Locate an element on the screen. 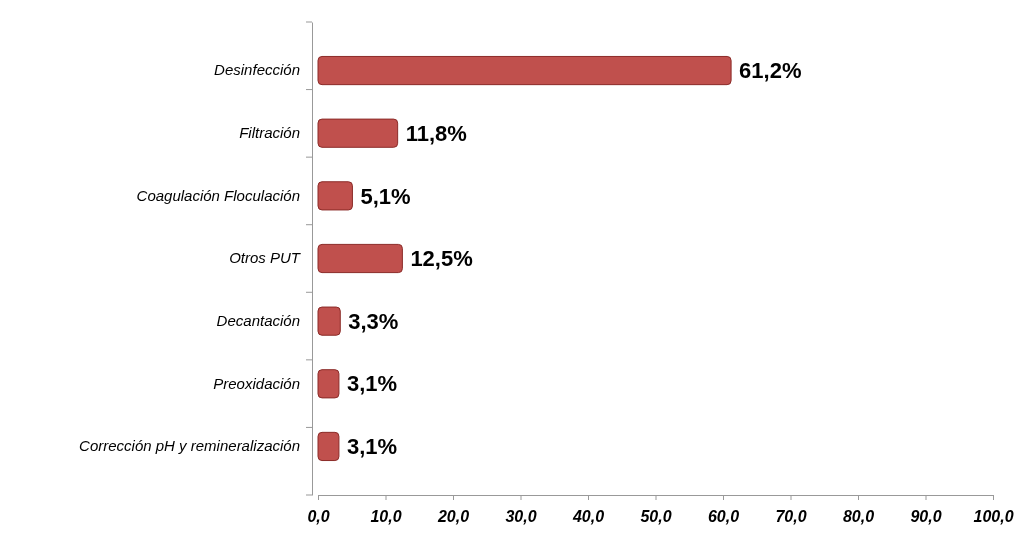 The image size is (1022, 542). x-tick-label: 100,0 is located at coordinates (993, 517).